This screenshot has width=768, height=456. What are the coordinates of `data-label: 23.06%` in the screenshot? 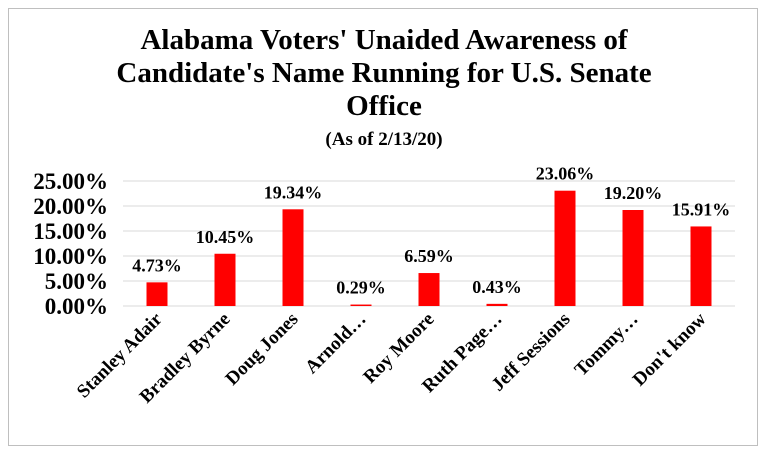 It's located at (565, 174).